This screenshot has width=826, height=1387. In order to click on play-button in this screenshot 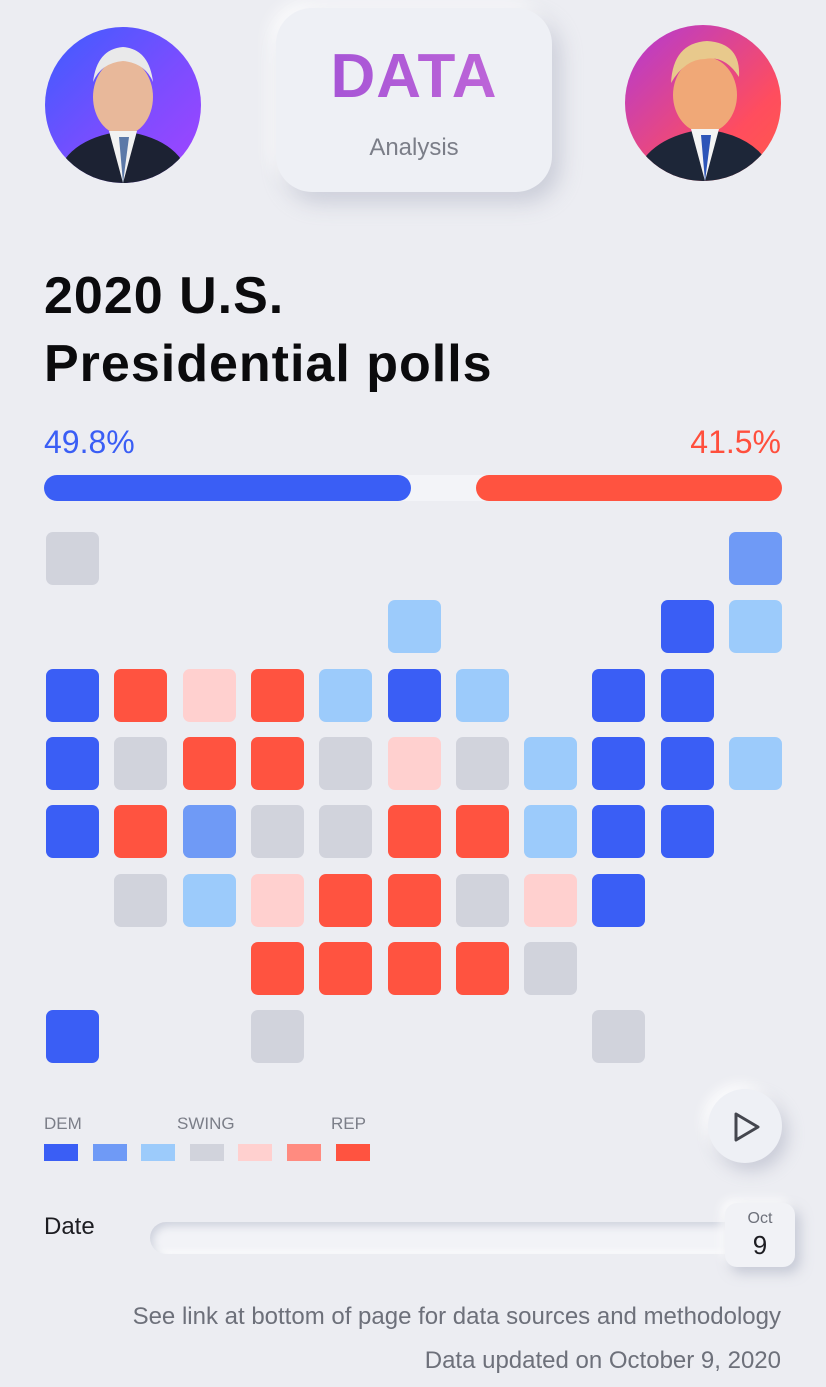, I will do `click(745, 1126)`.